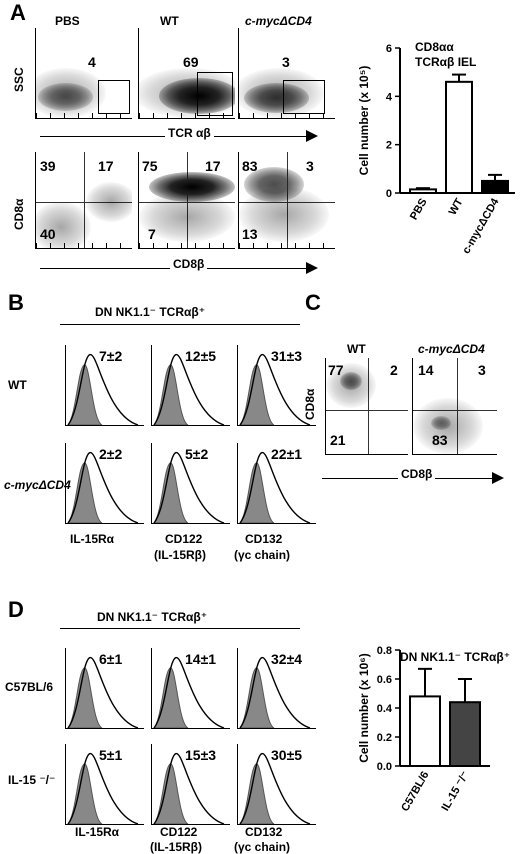 This screenshot has height=854, width=520. Describe the element at coordinates (92, 62) in the screenshot. I see `a-gate-pbs: 4` at that location.